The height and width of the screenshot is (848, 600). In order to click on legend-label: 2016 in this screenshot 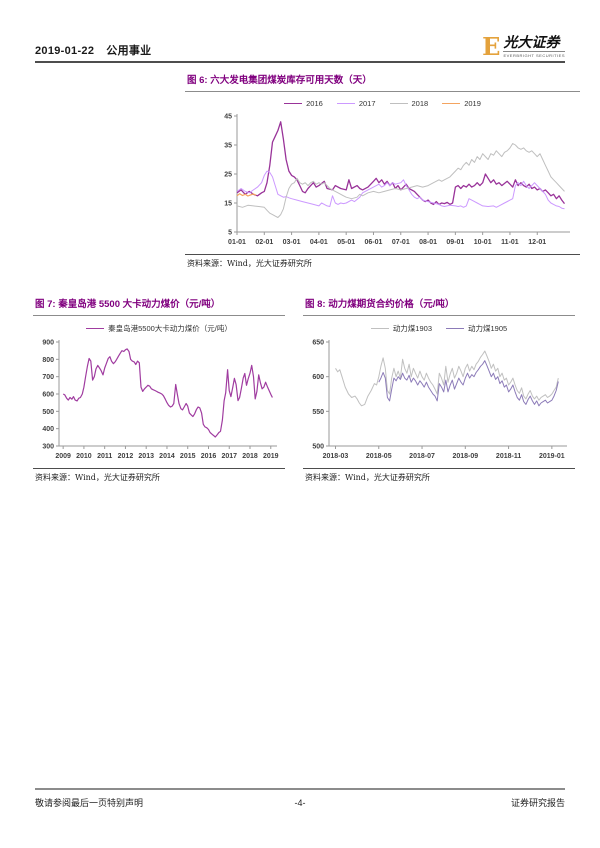, I will do `click(314, 103)`.